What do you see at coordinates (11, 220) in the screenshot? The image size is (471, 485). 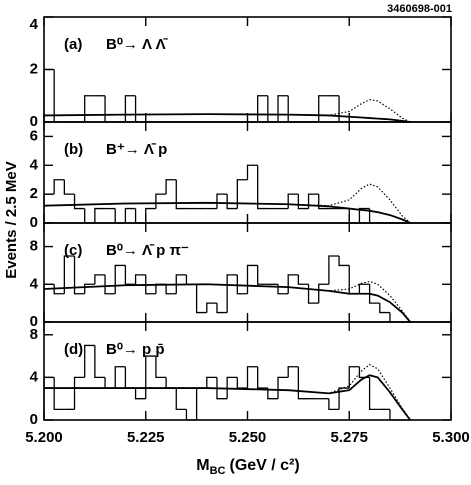 I see `y-axis-label: Events / 2.5 MeV` at bounding box center [11, 220].